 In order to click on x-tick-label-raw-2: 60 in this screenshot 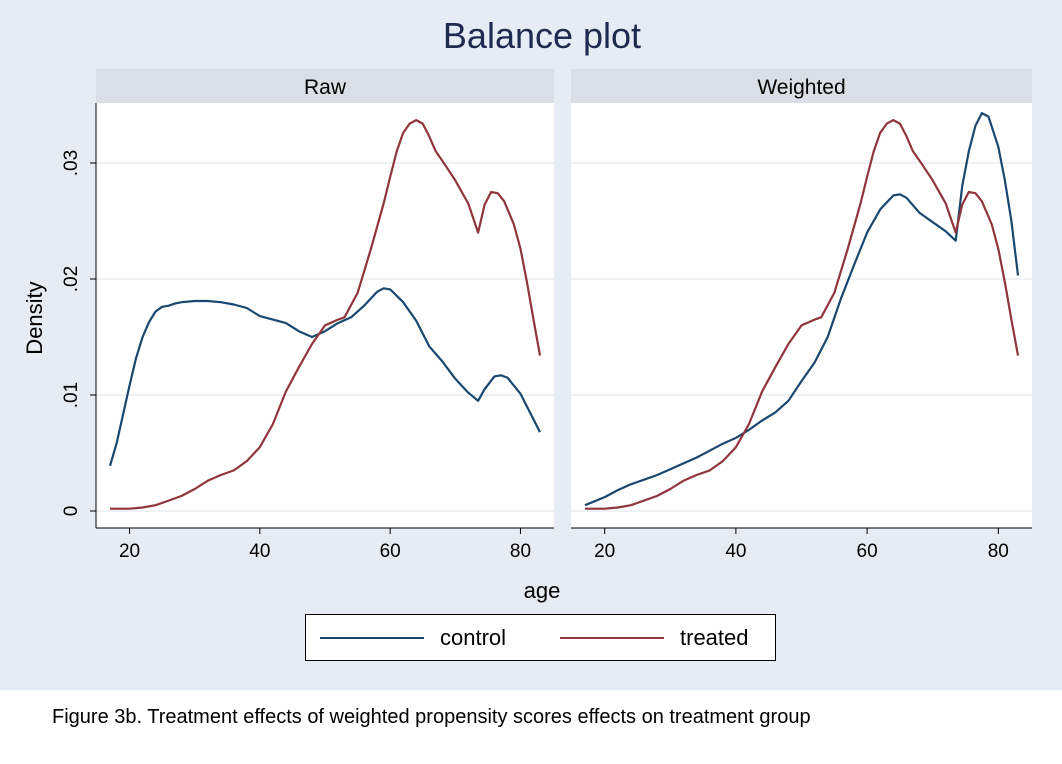, I will do `click(390, 551)`.